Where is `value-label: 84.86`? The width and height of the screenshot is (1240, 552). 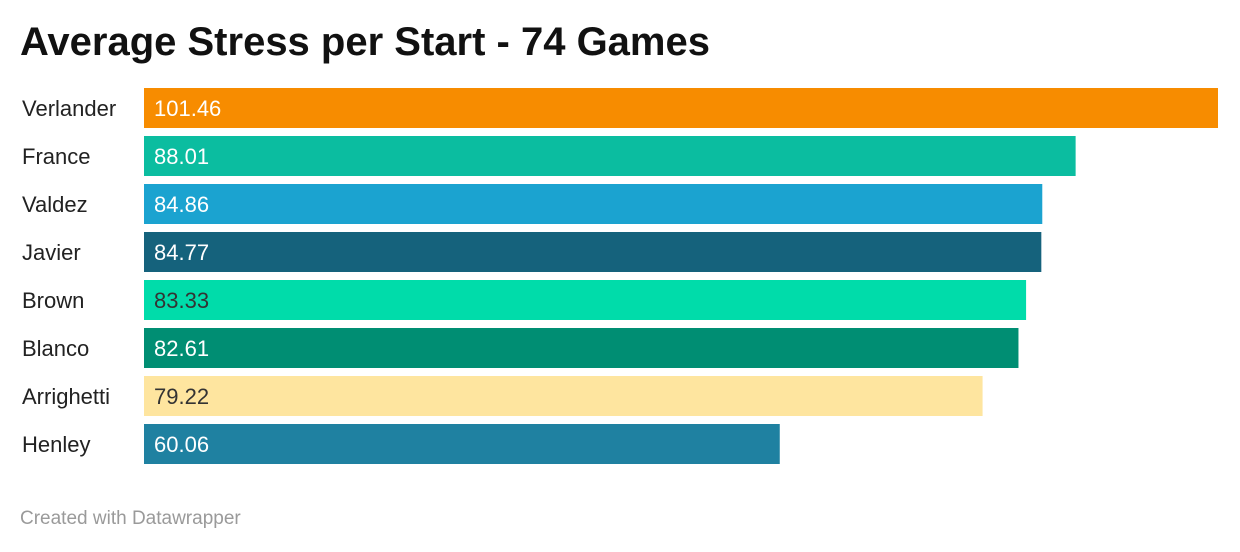
value-label: 84.86 is located at coordinates (181, 204).